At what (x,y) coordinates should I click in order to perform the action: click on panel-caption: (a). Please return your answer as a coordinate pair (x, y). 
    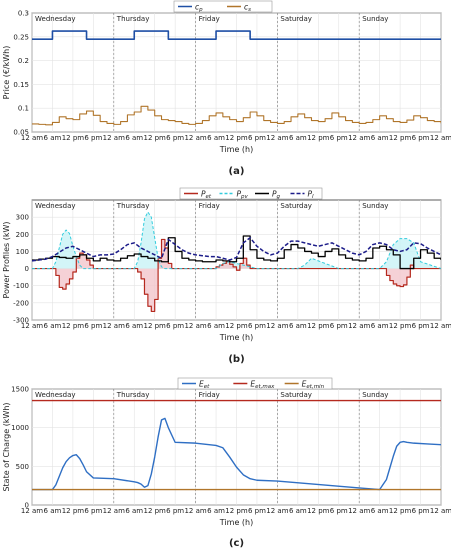
    Looking at the image, I should click on (237, 171).